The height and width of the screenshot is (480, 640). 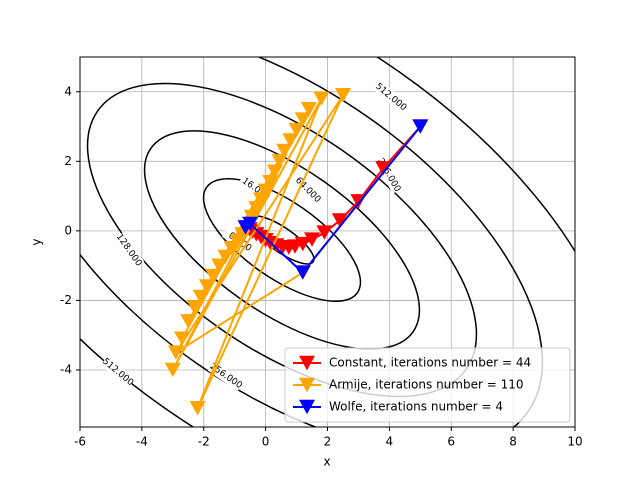 I want to click on legend-box, so click(x=427, y=385).